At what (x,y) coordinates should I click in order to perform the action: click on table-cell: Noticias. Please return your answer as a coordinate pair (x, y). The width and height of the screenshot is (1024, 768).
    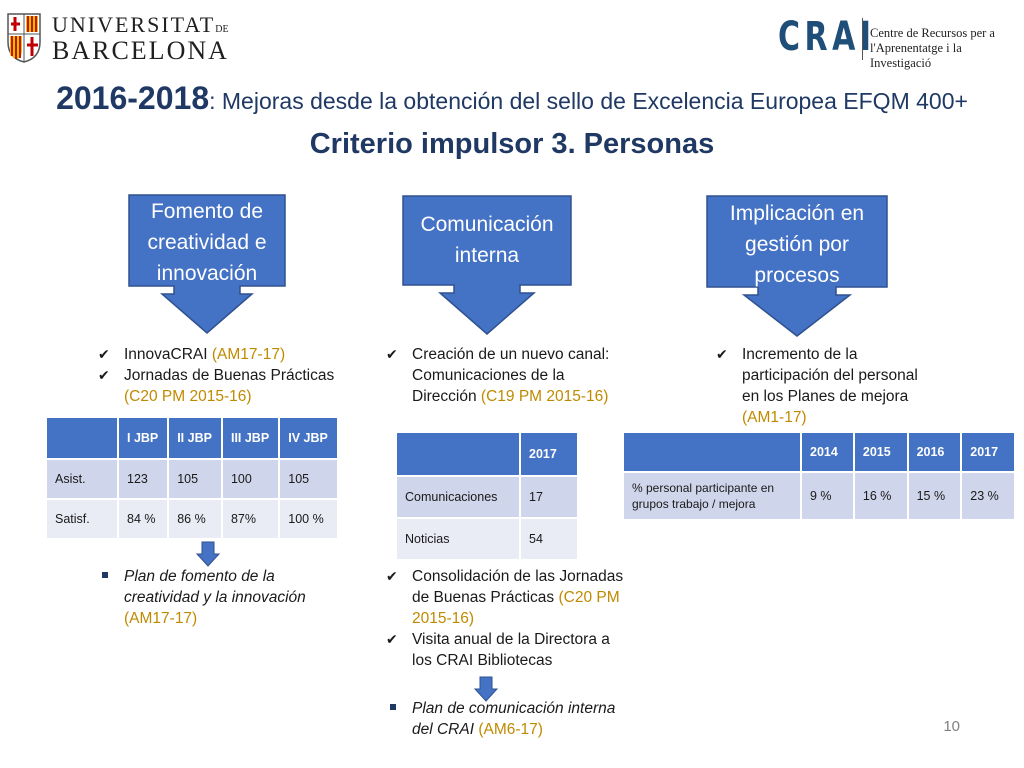
    Looking at the image, I should click on (458, 539).